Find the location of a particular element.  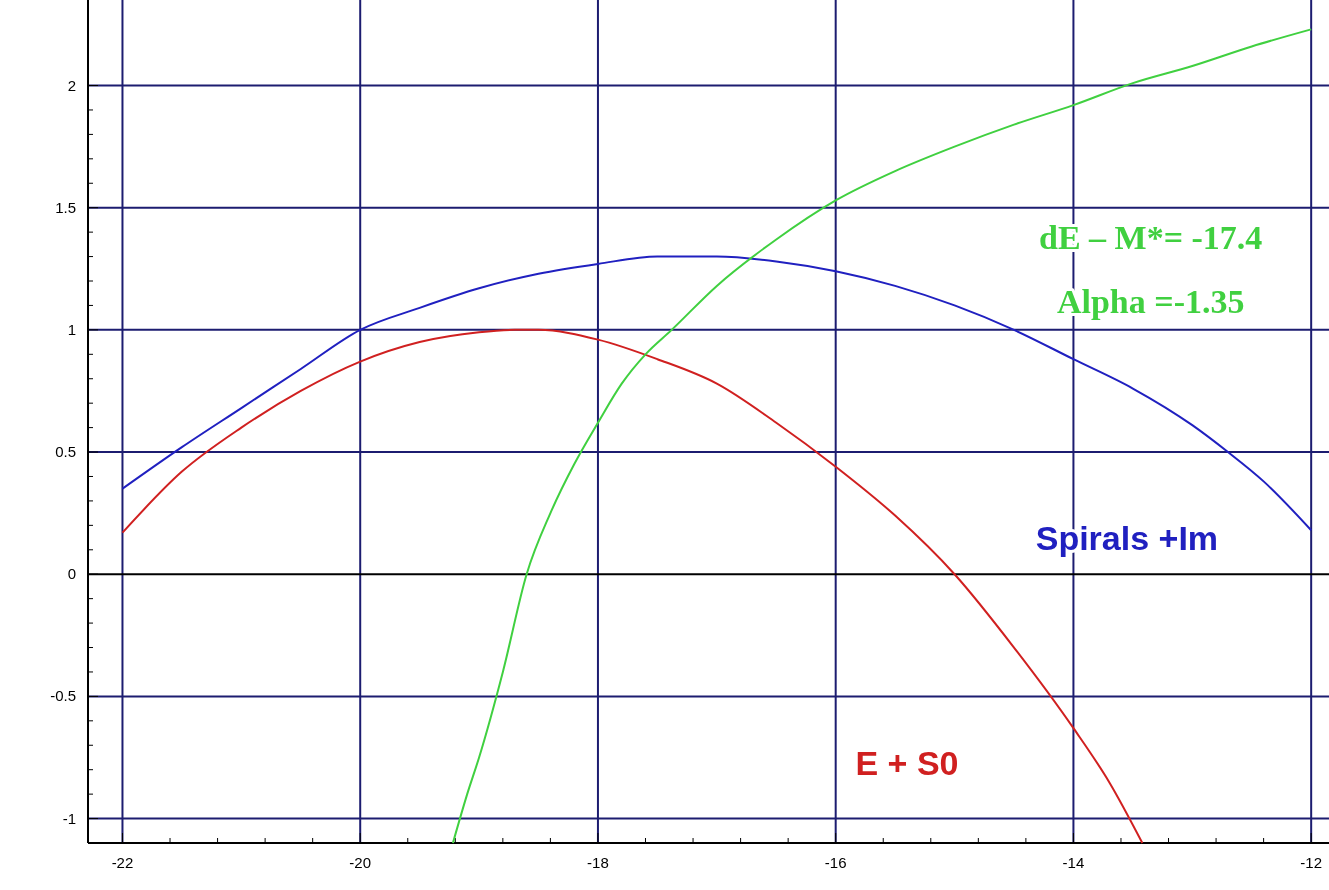

y-tick-label: 0.5 is located at coordinates (65, 452).